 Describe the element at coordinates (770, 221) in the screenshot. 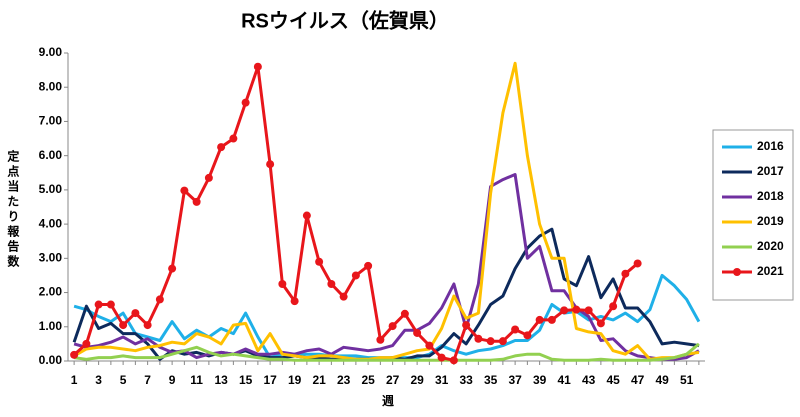

I see `legend-label: 2019` at that location.